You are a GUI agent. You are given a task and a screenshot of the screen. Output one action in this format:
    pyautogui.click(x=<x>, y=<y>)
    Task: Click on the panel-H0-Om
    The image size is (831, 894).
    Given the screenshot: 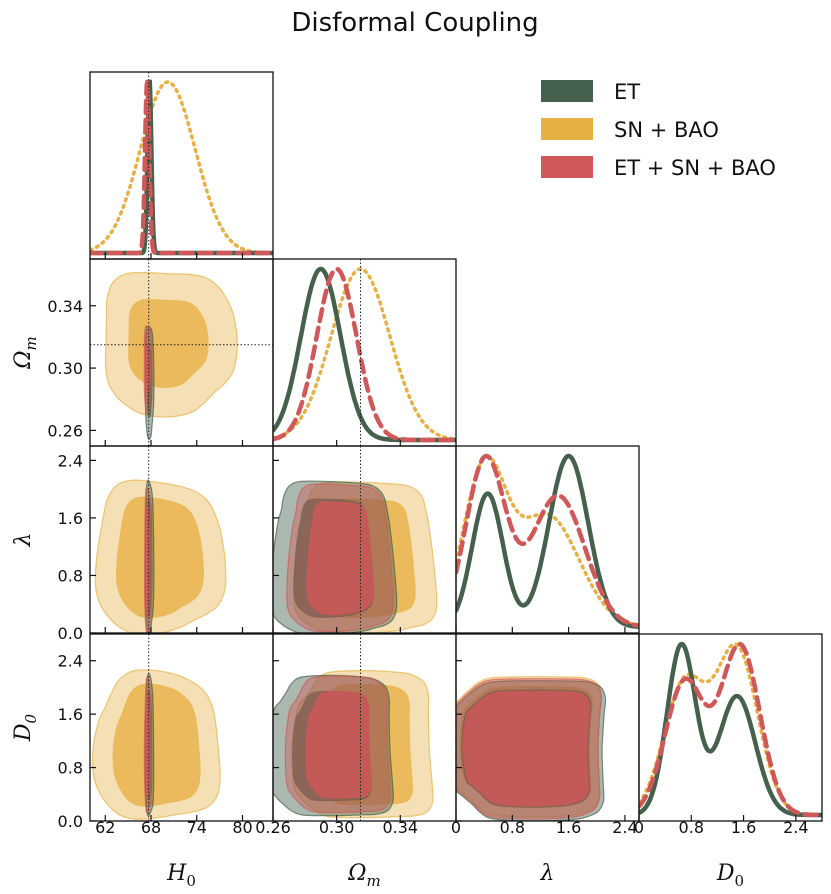 What is the action you would take?
    pyautogui.click(x=181, y=352)
    